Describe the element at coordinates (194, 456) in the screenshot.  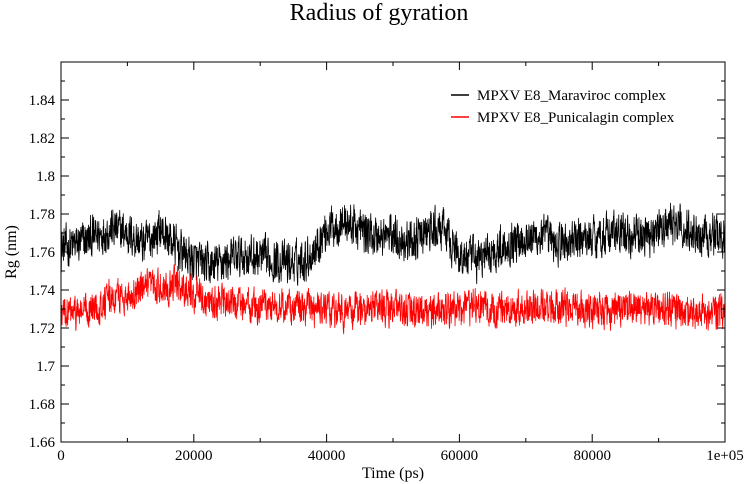
I see `x-tick-label: 20000` at that location.